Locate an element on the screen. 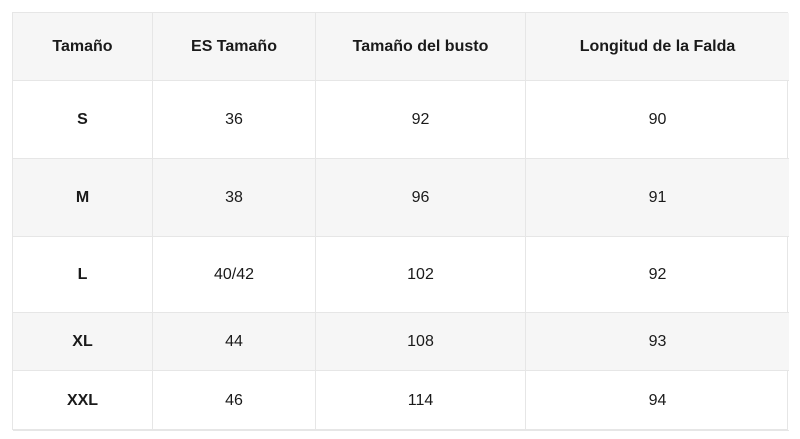 The image size is (800, 439). table-cell: 108 is located at coordinates (421, 342).